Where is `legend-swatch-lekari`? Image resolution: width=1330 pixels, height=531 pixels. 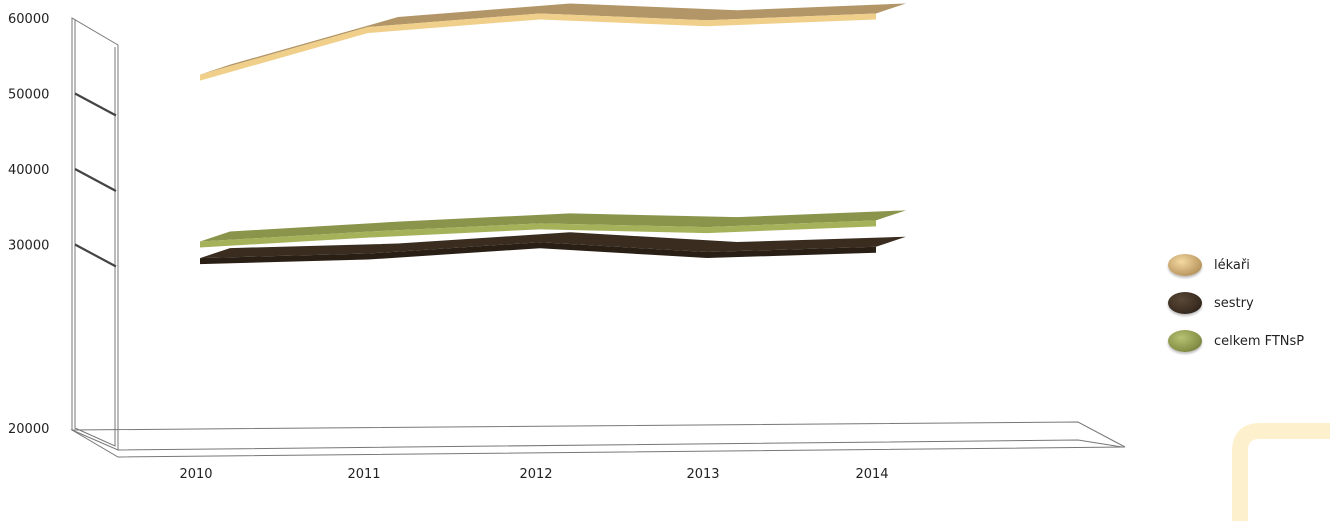 legend-swatch-lekari is located at coordinates (1185, 265).